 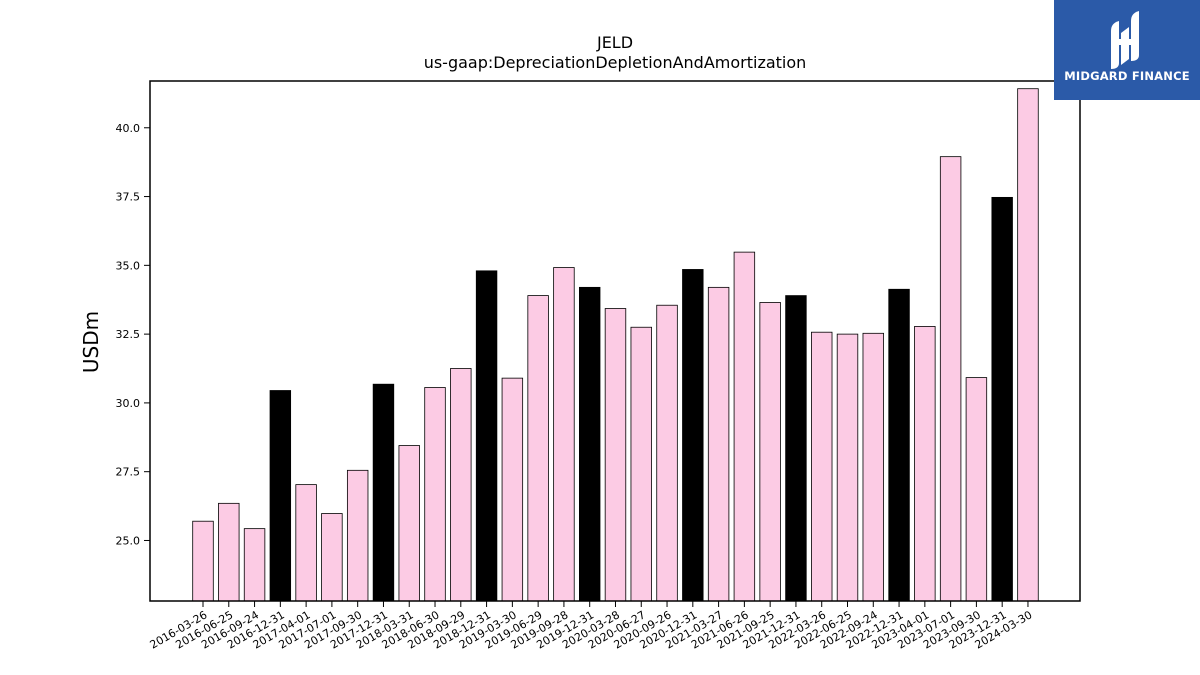 I want to click on logo-mark-icon, so click(x=1125, y=40).